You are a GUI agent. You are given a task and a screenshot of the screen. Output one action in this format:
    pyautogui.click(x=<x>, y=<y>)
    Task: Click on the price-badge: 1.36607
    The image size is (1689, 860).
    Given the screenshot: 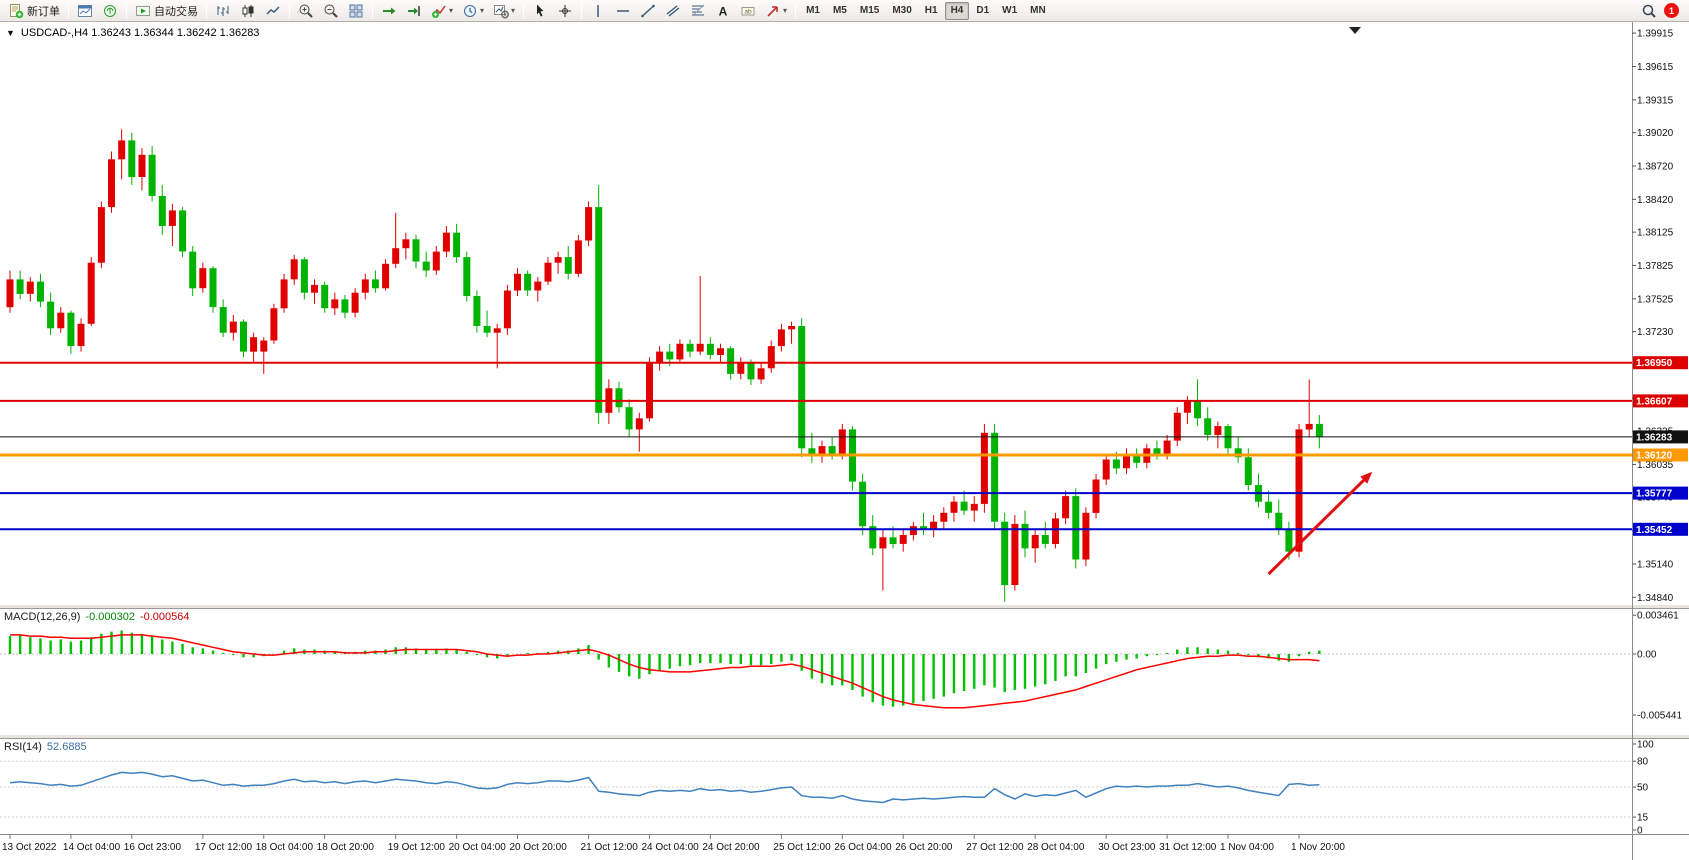 What is the action you would take?
    pyautogui.click(x=1660, y=401)
    